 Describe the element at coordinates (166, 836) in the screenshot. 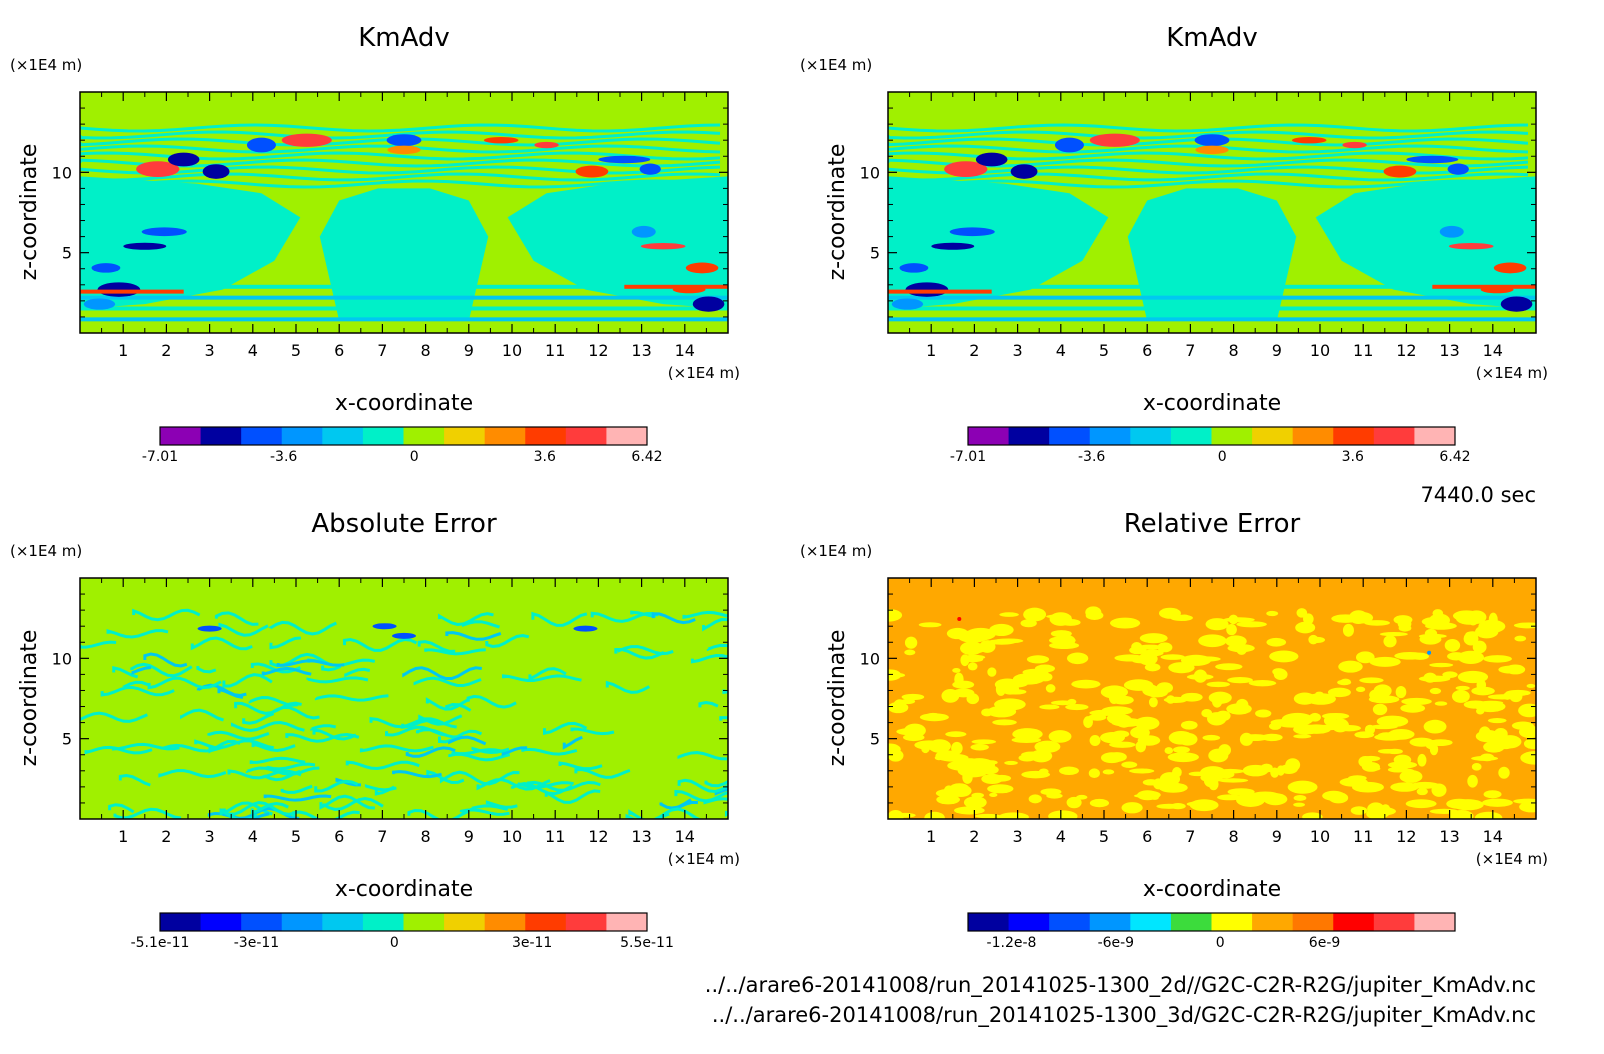

I see `x-tick-label: 2` at that location.